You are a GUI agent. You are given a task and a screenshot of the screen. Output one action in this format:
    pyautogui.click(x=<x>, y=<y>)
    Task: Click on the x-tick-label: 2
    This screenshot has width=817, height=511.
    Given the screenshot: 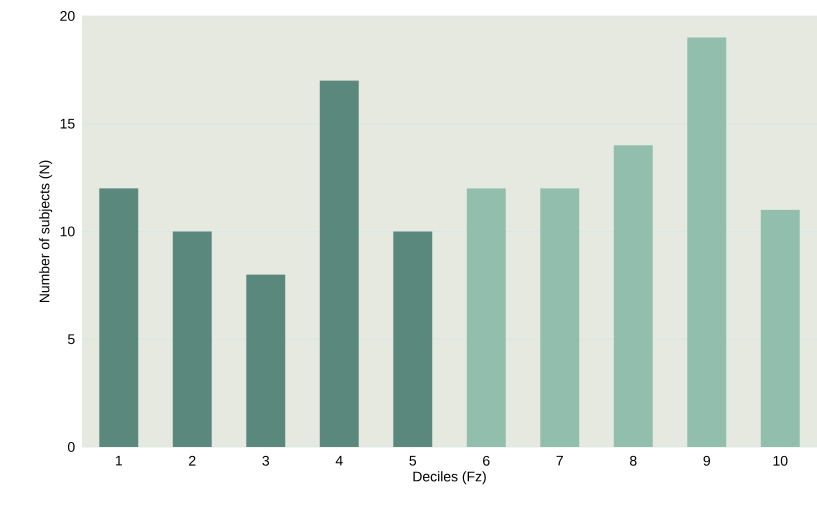 What is the action you would take?
    pyautogui.click(x=192, y=461)
    